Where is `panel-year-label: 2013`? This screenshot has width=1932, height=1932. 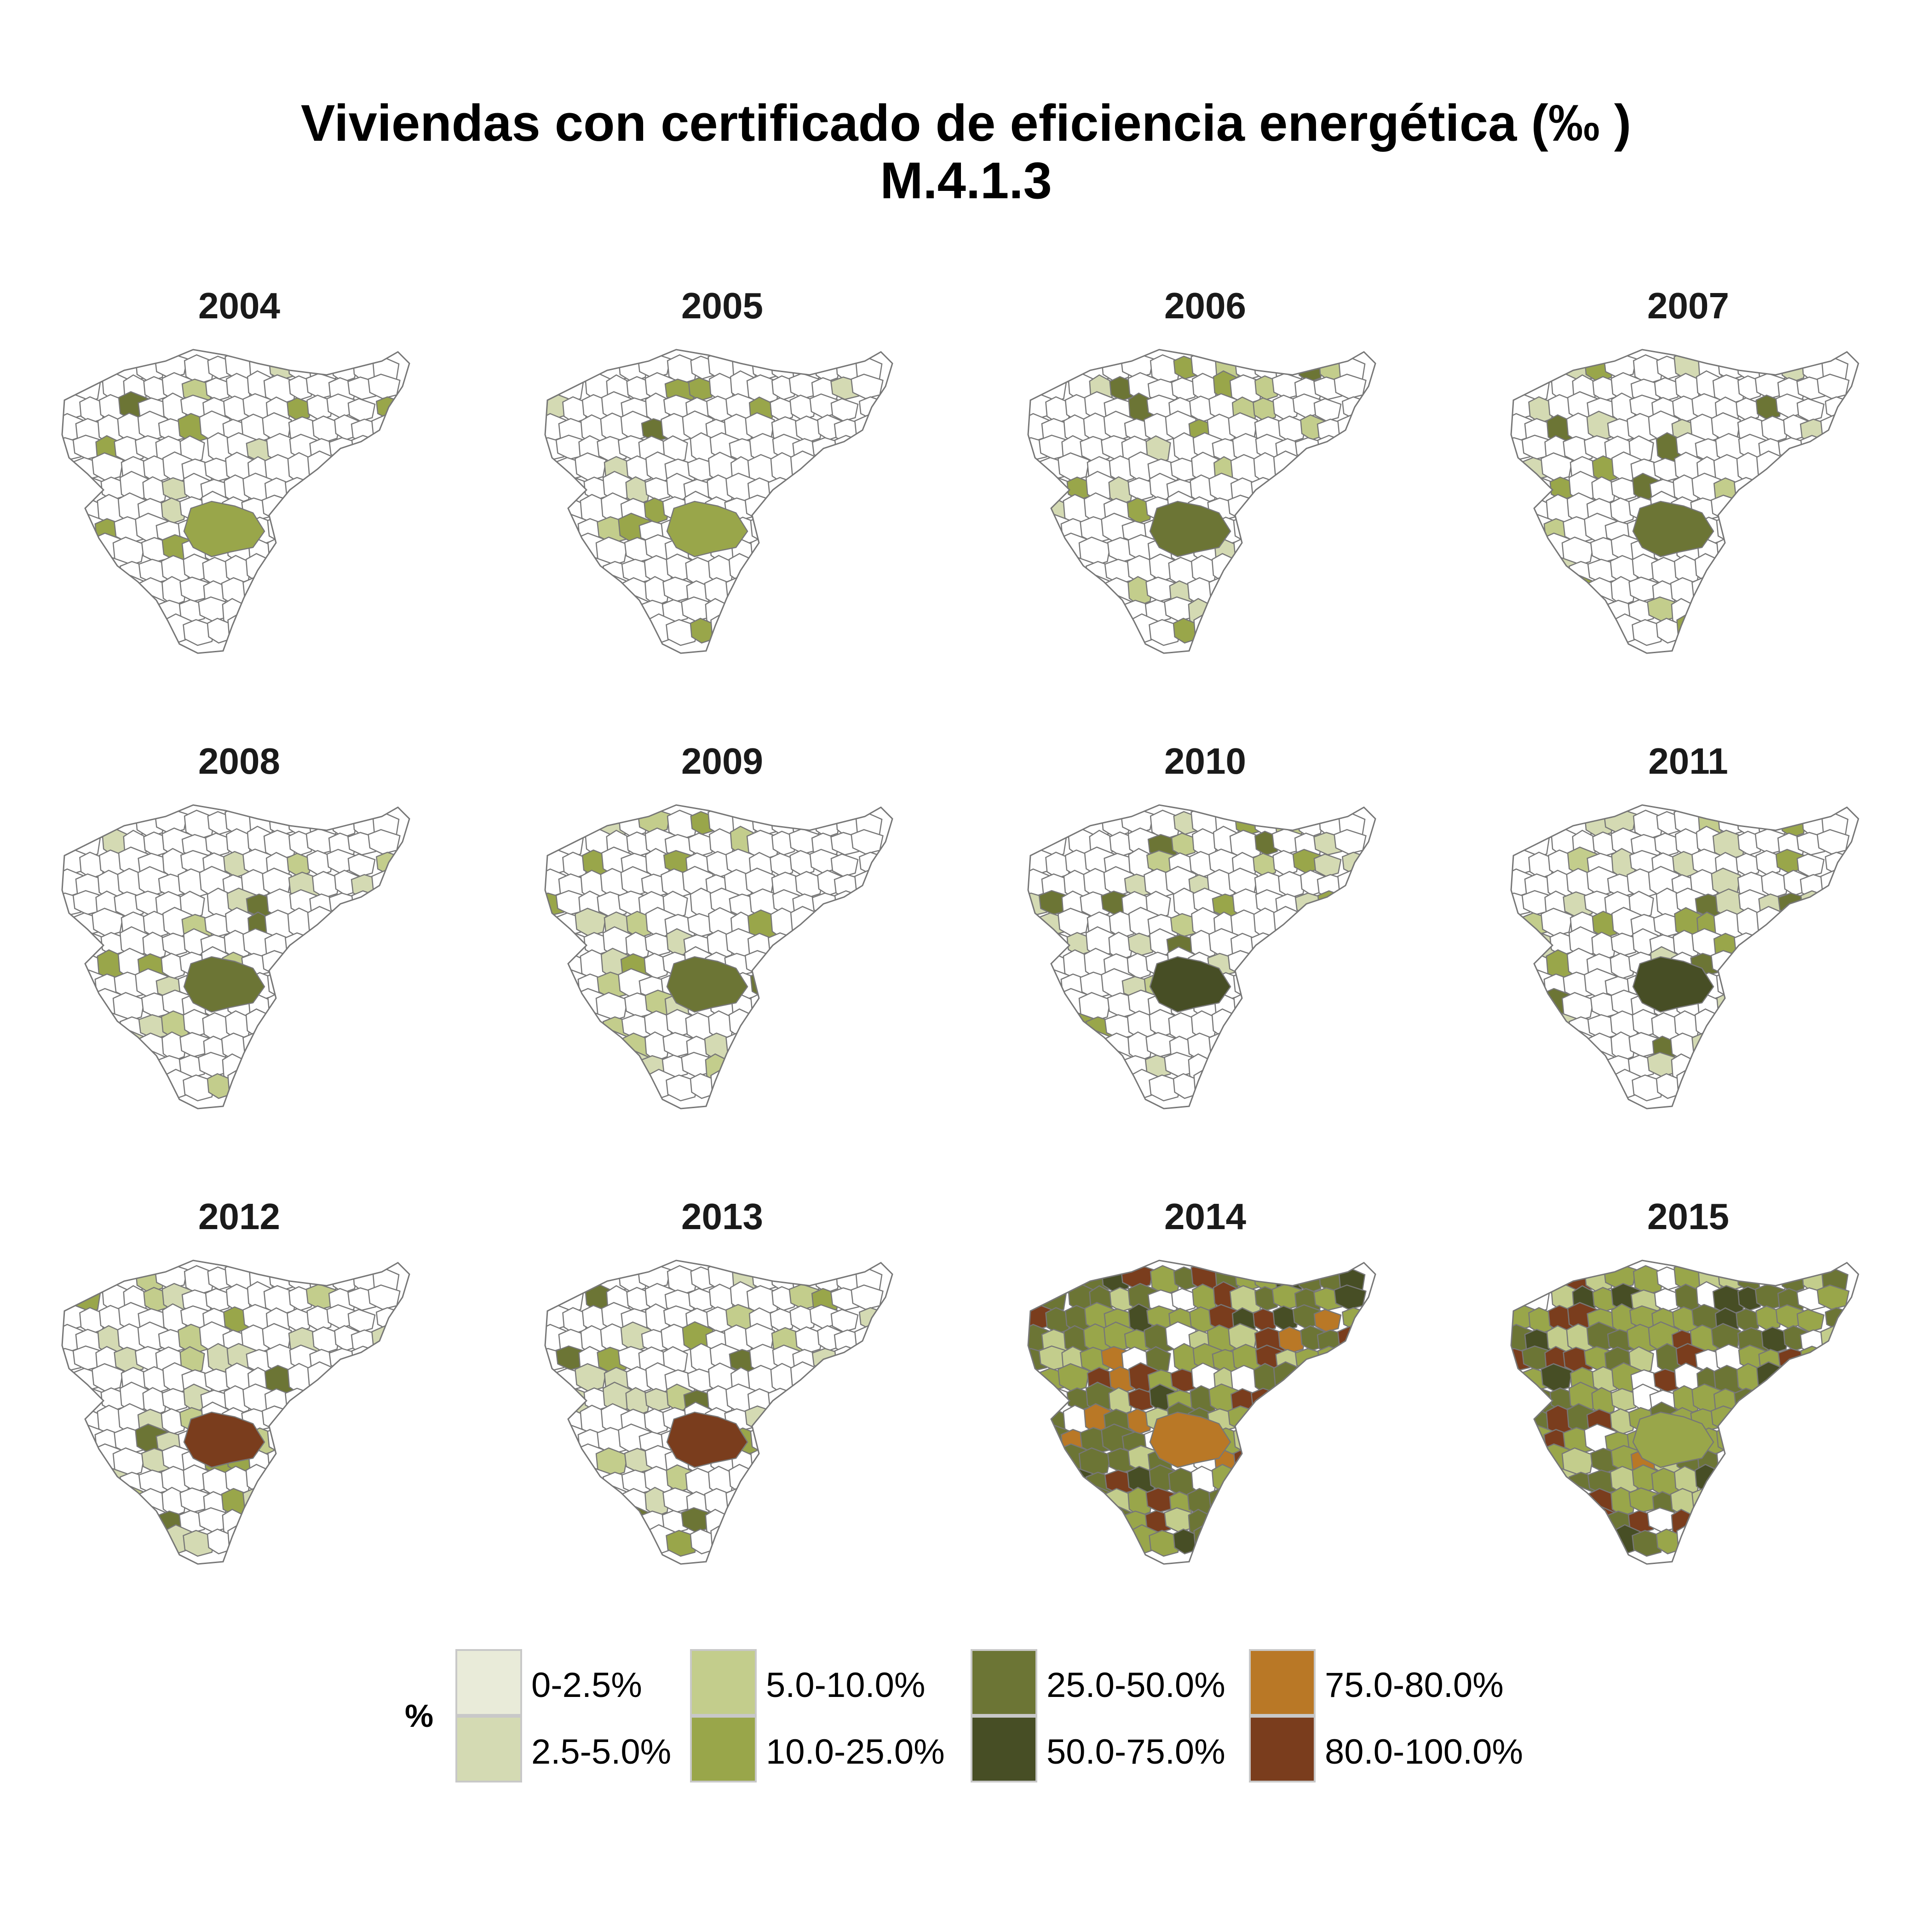
panel-year-label: 2013 is located at coordinates (722, 1216).